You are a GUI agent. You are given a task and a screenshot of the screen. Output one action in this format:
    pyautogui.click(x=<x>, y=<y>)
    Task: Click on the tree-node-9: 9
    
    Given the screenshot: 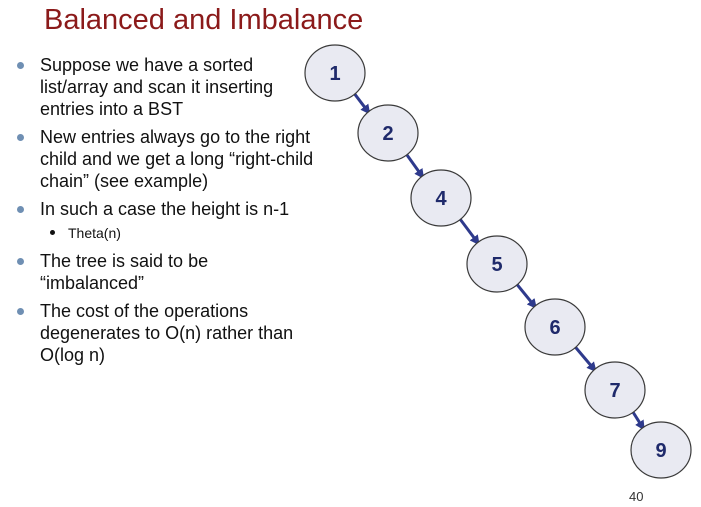 What is the action you would take?
    pyautogui.click(x=661, y=450)
    